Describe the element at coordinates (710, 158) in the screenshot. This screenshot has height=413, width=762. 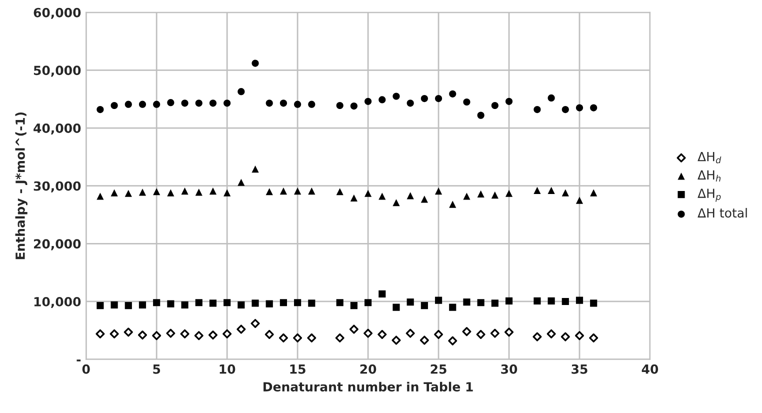
I see `legend-label: ΔH$_{d}$` at that location.